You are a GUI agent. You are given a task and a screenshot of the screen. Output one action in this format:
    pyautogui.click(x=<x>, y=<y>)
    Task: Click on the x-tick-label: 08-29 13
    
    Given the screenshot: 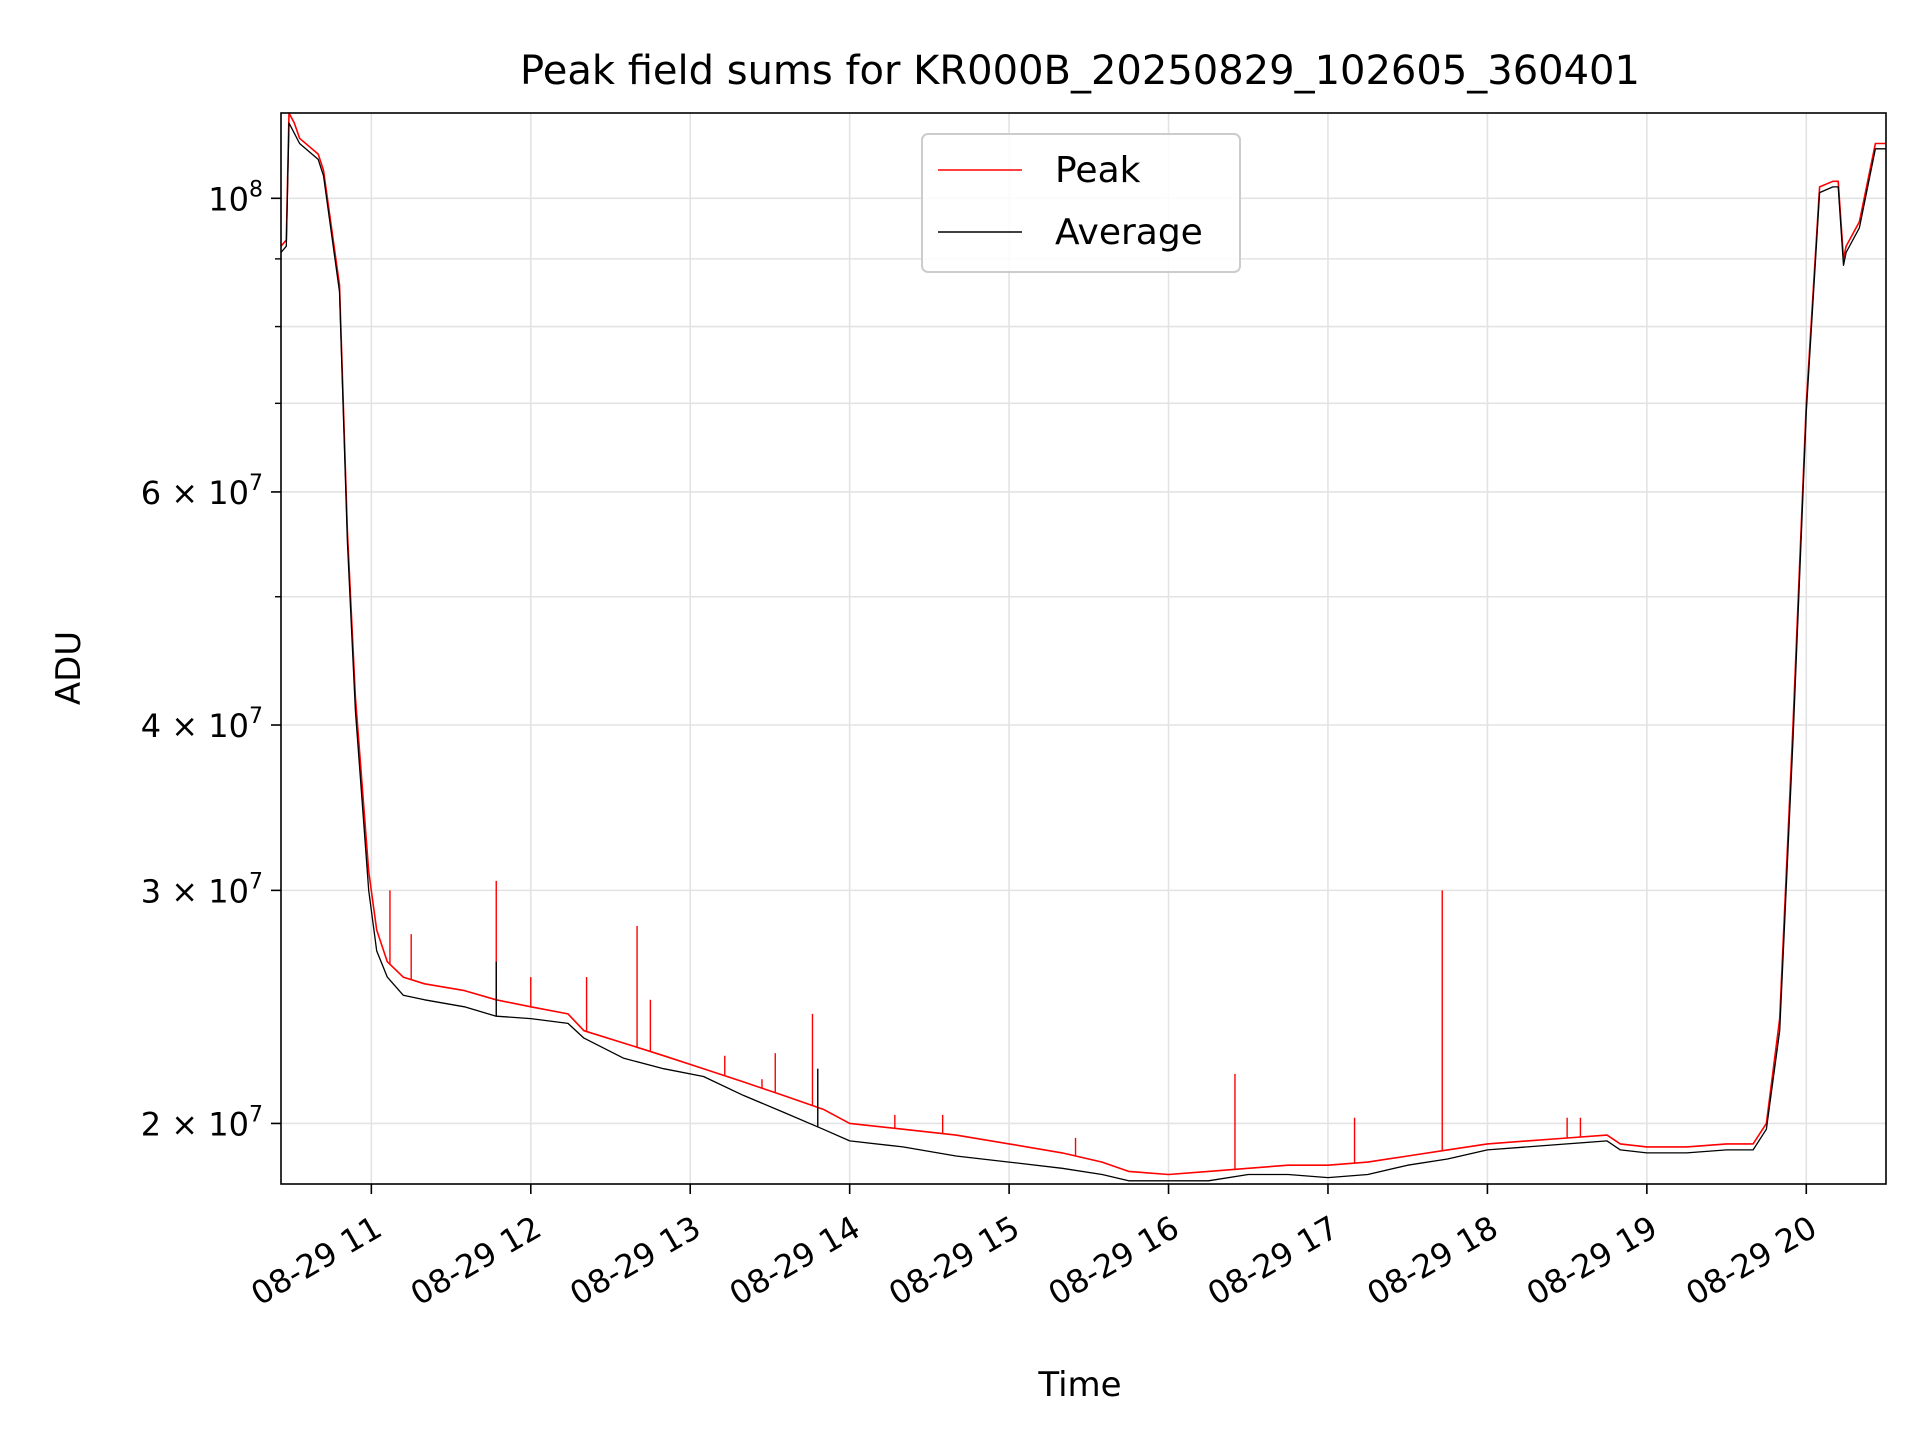 What is the action you would take?
    pyautogui.click(x=635, y=1260)
    